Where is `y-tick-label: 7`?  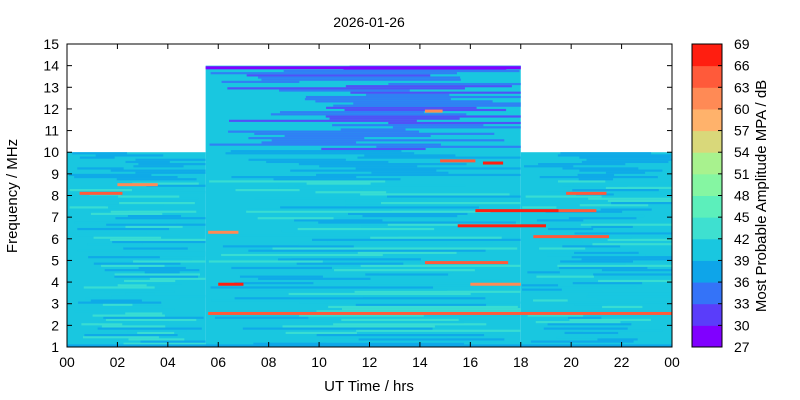 y-tick-label: 7 is located at coordinates (55, 217).